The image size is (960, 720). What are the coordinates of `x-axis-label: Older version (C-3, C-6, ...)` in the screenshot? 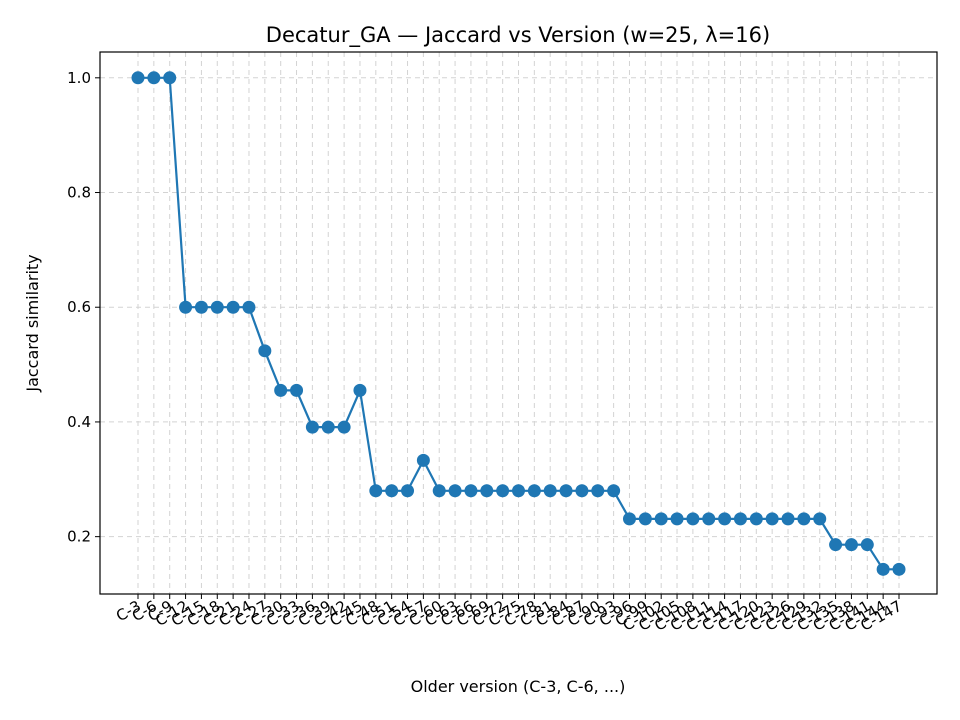 It's located at (518, 686).